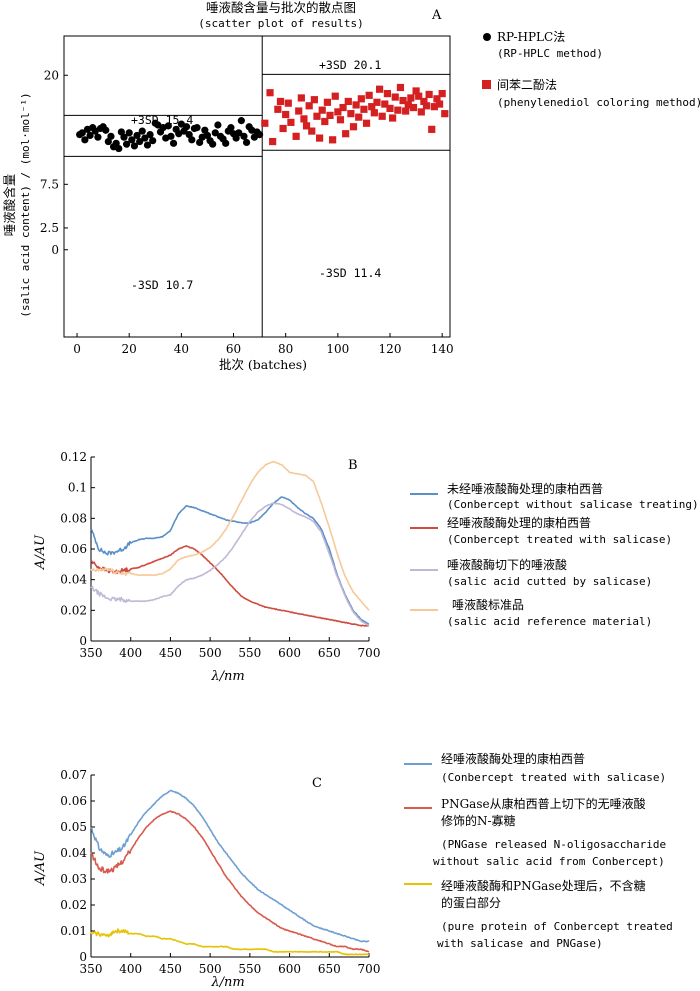 This screenshot has height=991, width=700. I want to click on chart-c-lines, so click(230, 872).